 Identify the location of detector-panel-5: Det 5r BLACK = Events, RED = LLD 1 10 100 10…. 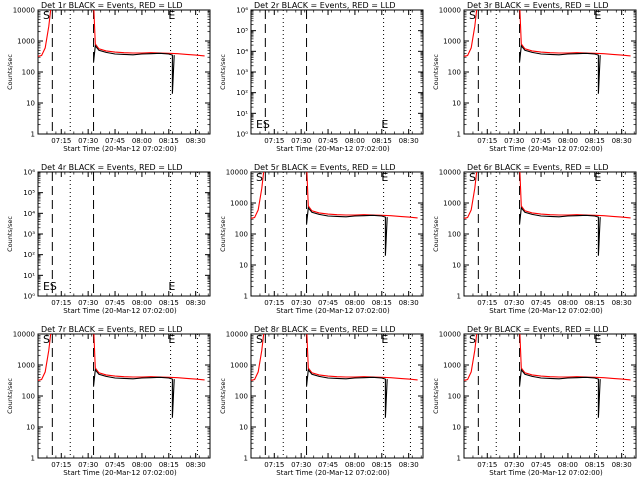
(321, 239).